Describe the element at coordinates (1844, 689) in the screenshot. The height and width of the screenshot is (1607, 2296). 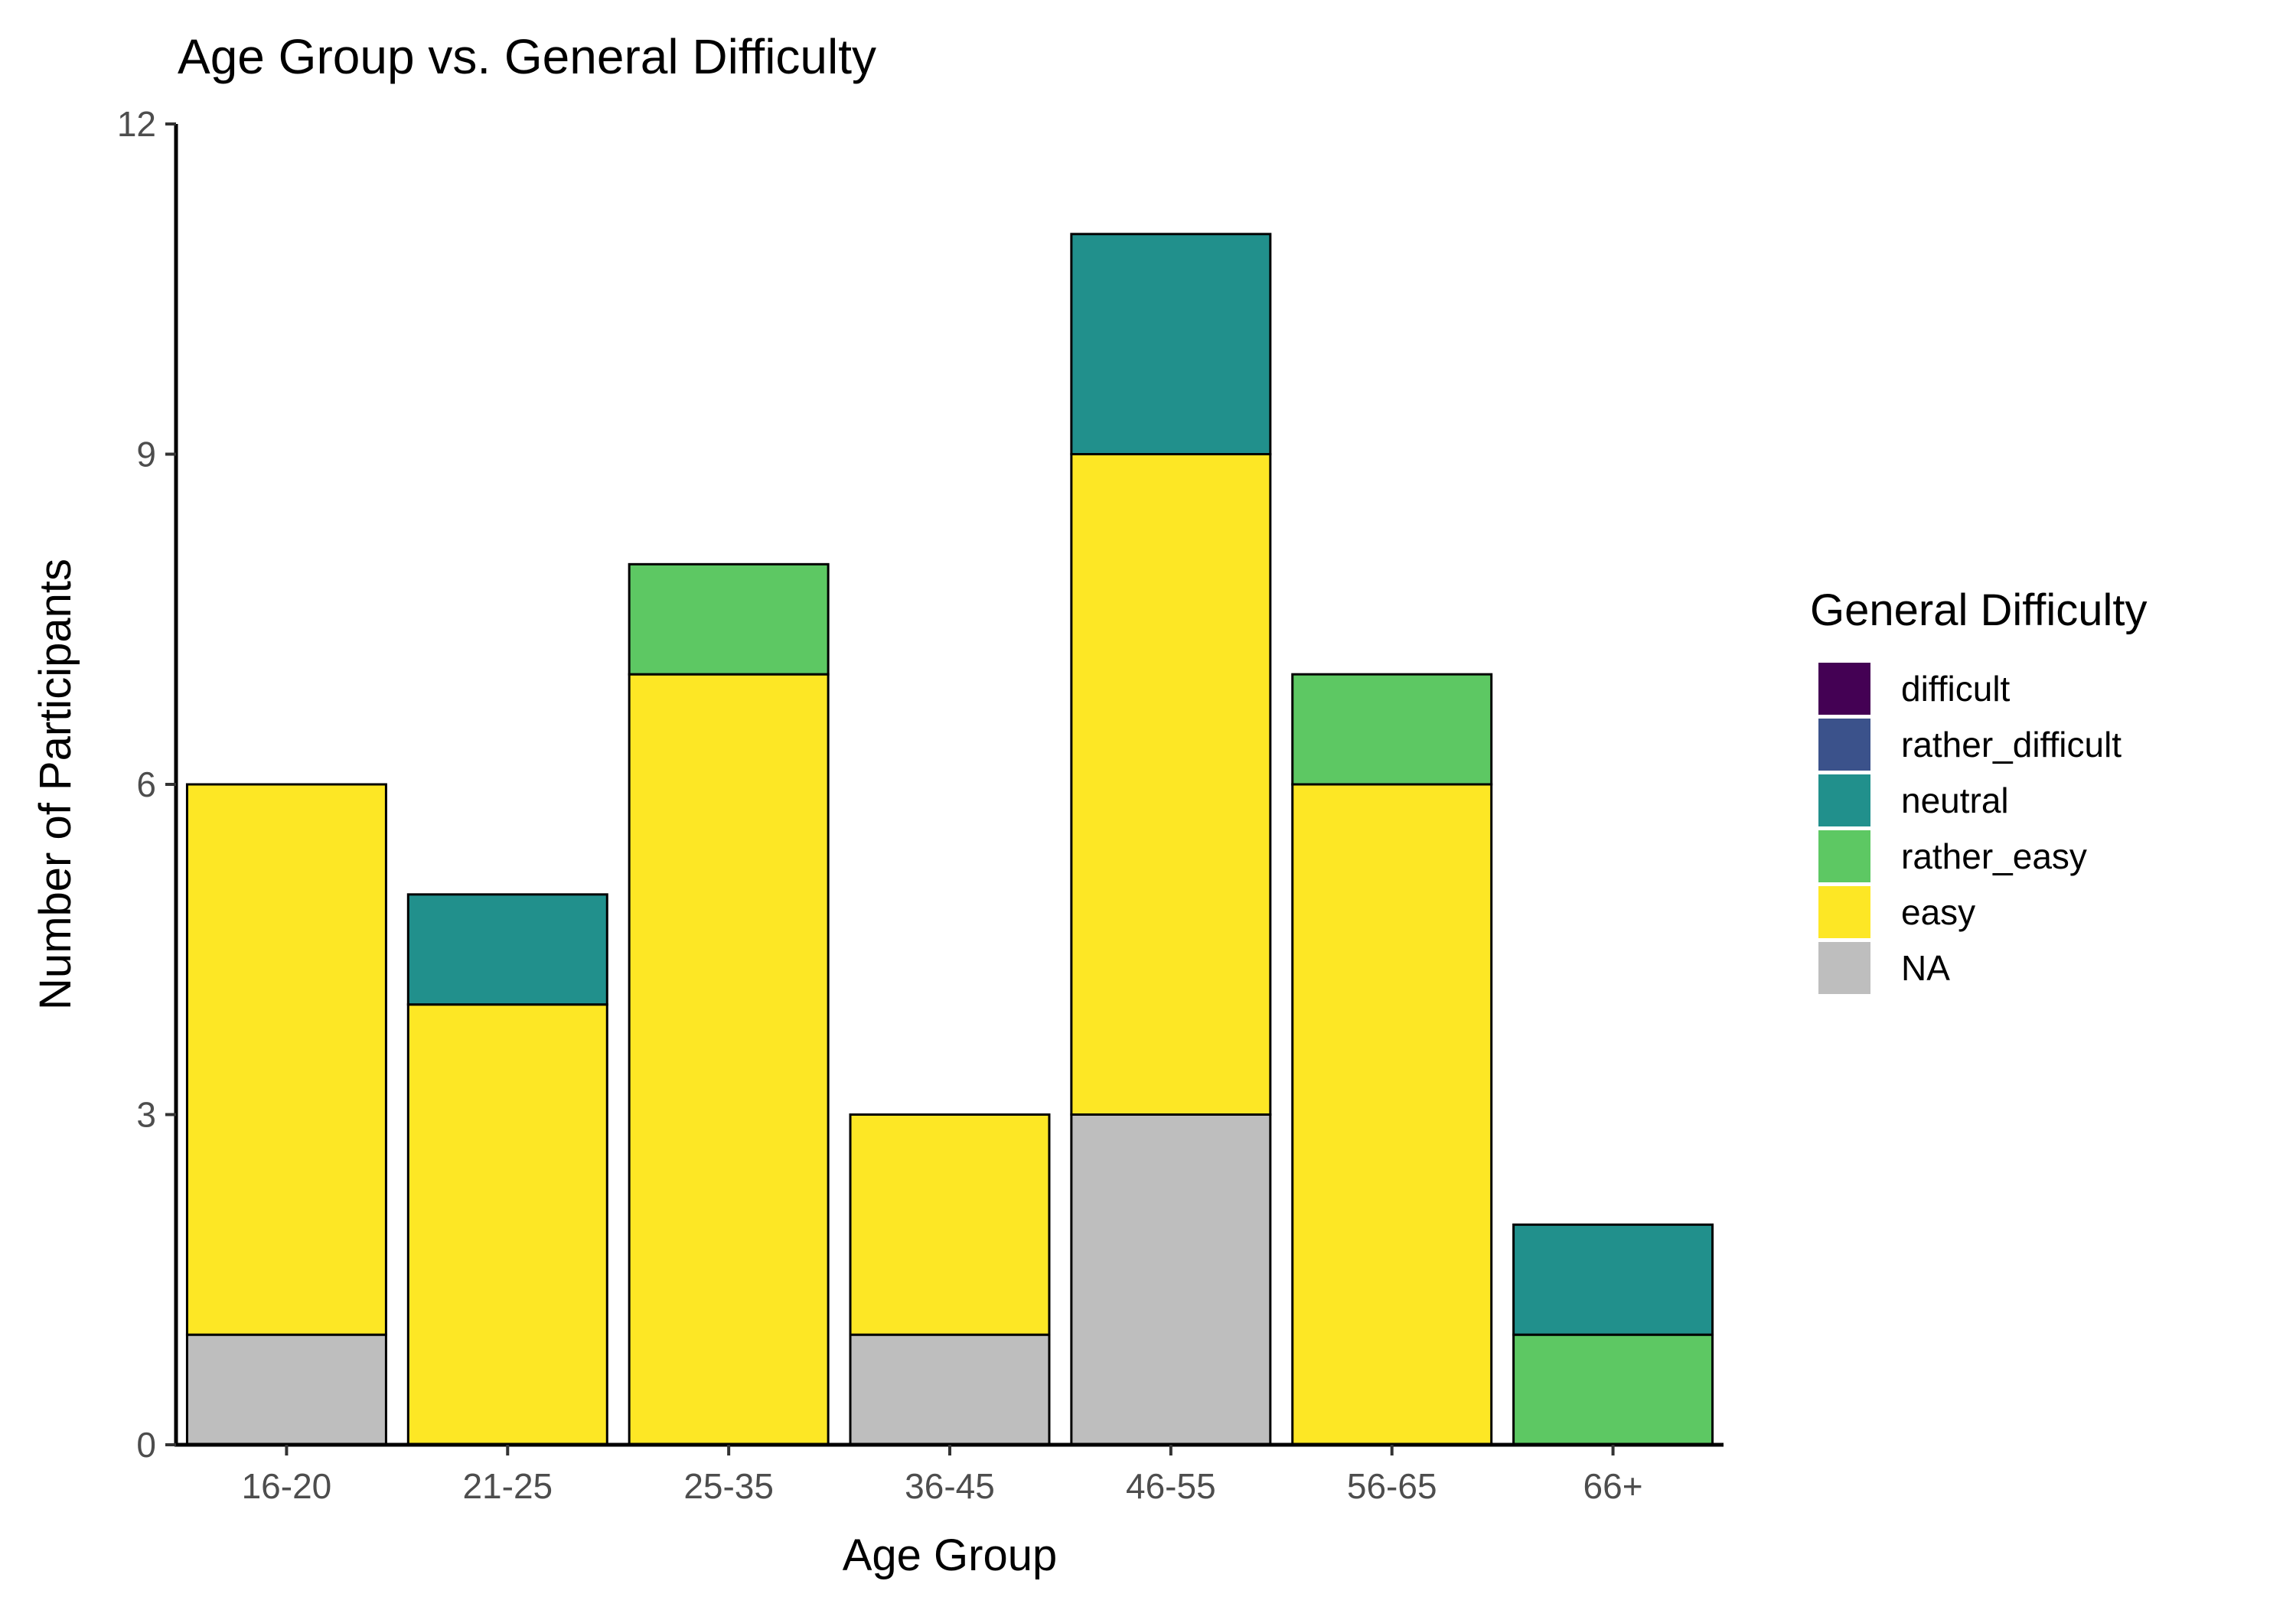
I see `legend-key-difficult` at that location.